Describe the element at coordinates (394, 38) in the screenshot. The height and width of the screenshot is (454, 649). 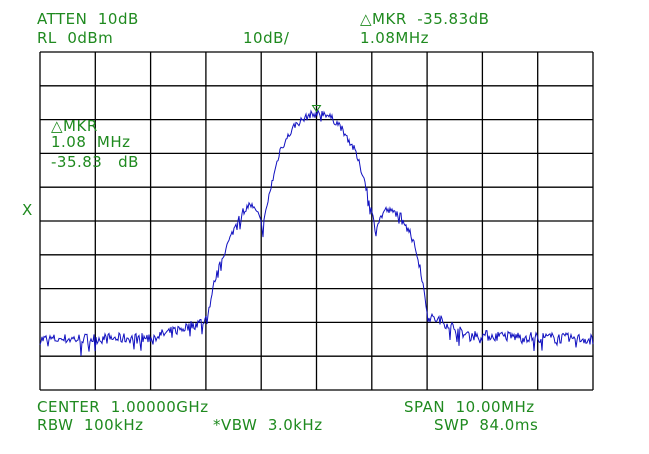
I see `delta-marker-frequency: 1.08MHz` at that location.